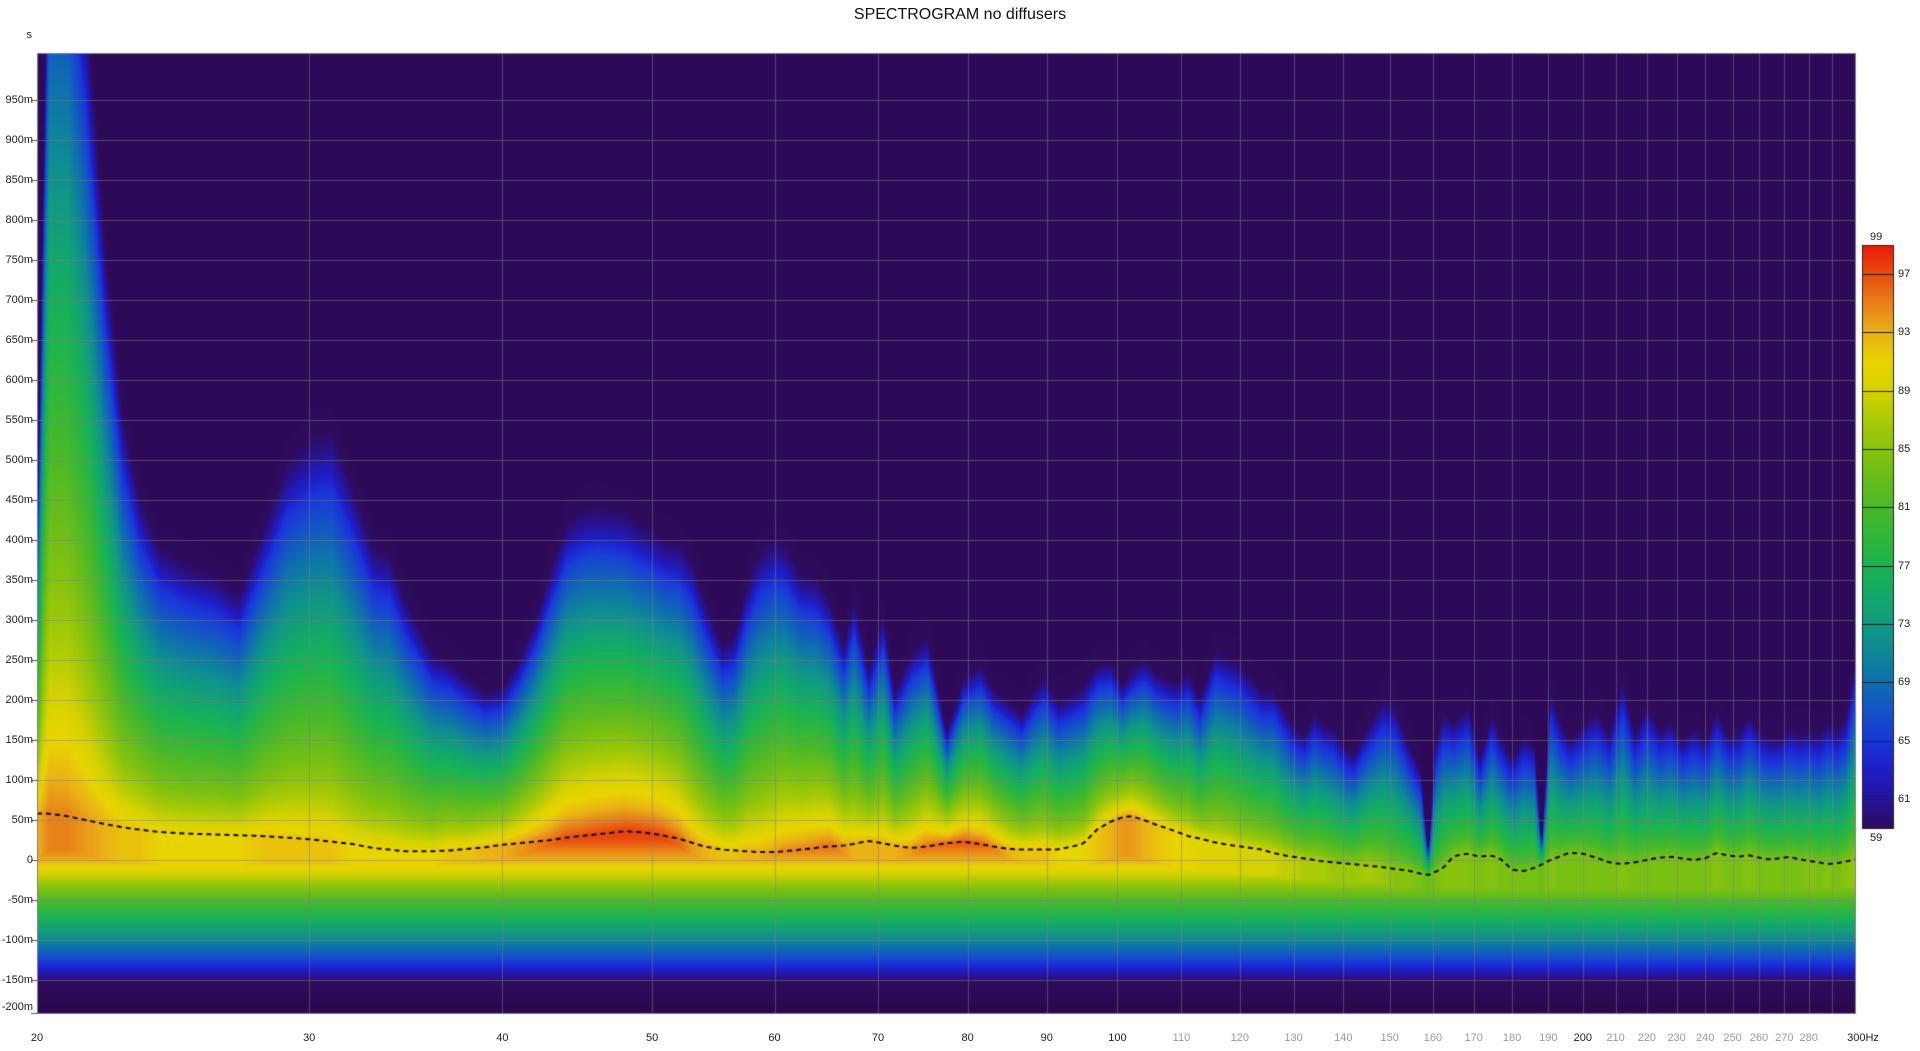 Image resolution: width=1920 pixels, height=1051 pixels. Describe the element at coordinates (19, 300) in the screenshot. I see `y-tick-label: 700m` at that location.